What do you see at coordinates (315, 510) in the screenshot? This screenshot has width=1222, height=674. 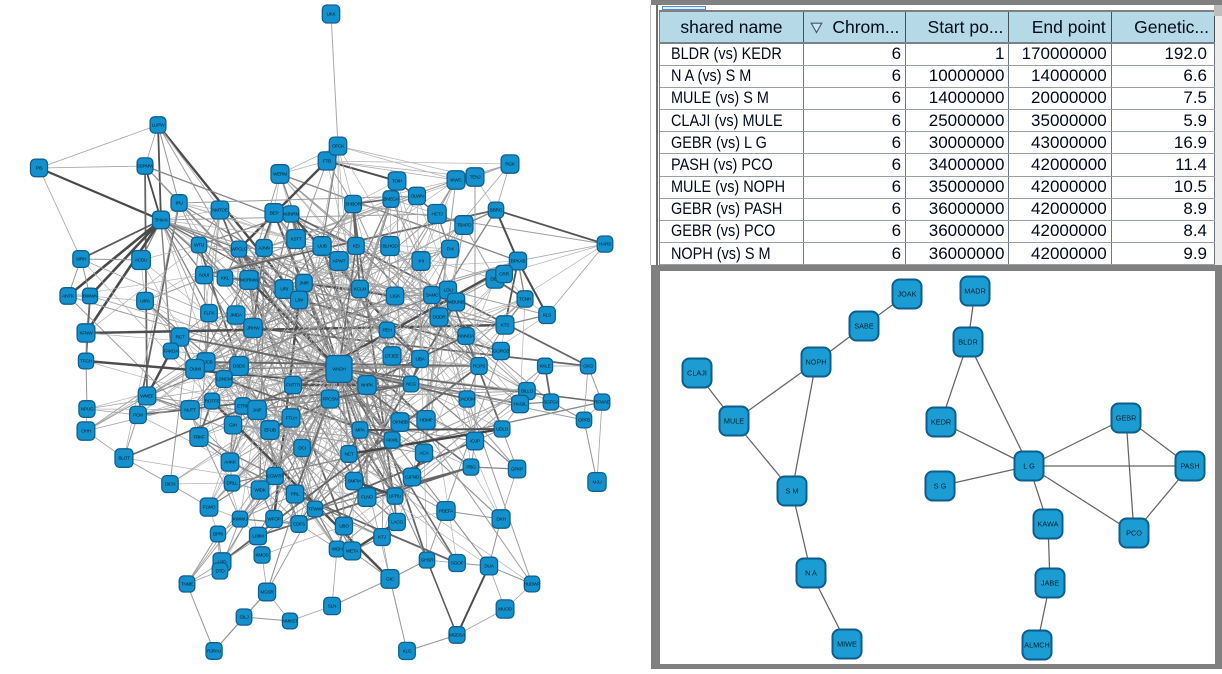 I see `svg-text: TFWW` at bounding box center [315, 510].